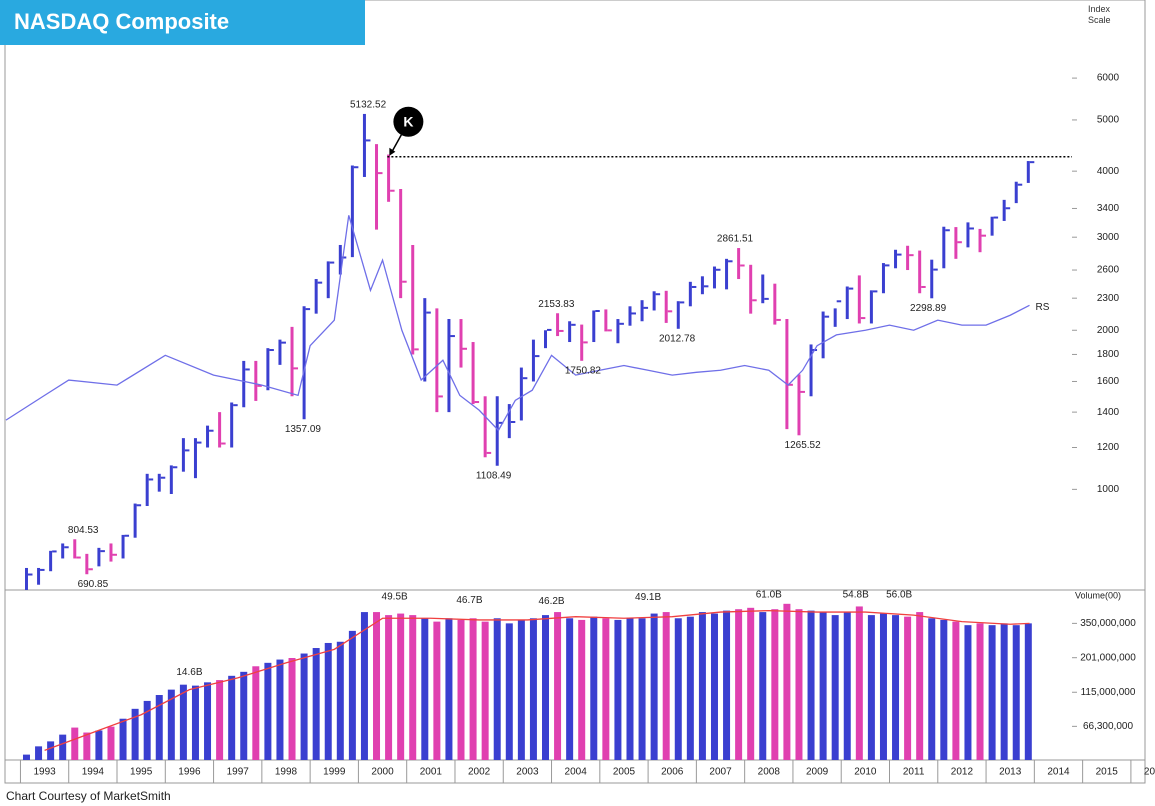 The image size is (1155, 806). I want to click on x-tick-label: 2009, so click(817, 772).